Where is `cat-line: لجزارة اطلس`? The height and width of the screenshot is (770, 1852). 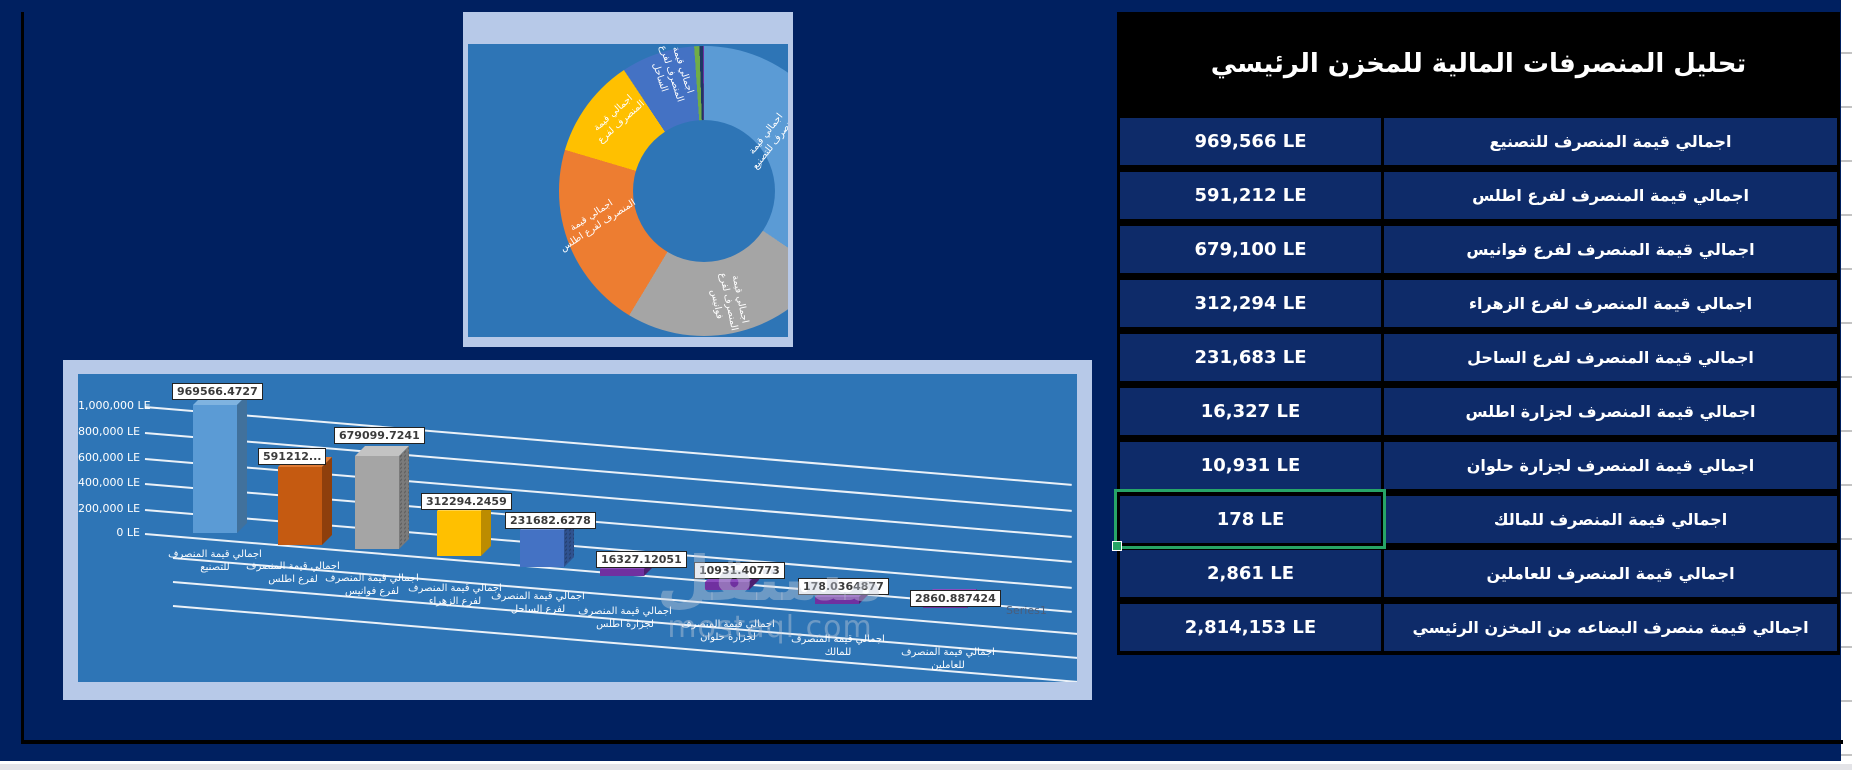
cat-line: لجزارة اطلس is located at coordinates (625, 624).